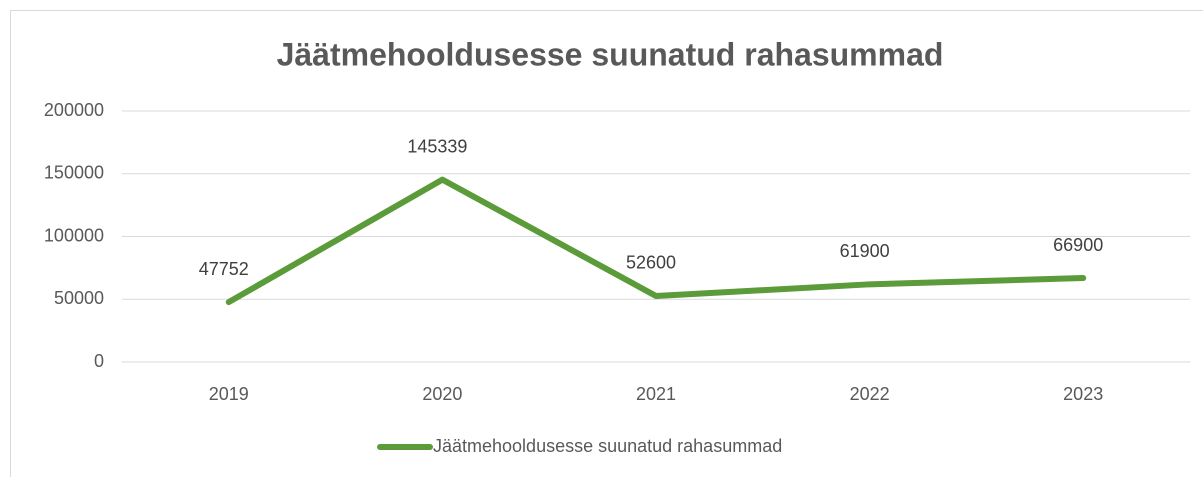 Image resolution: width=1203 pixels, height=477 pixels. Describe the element at coordinates (229, 394) in the screenshot. I see `x-tick-label: 2019` at that location.